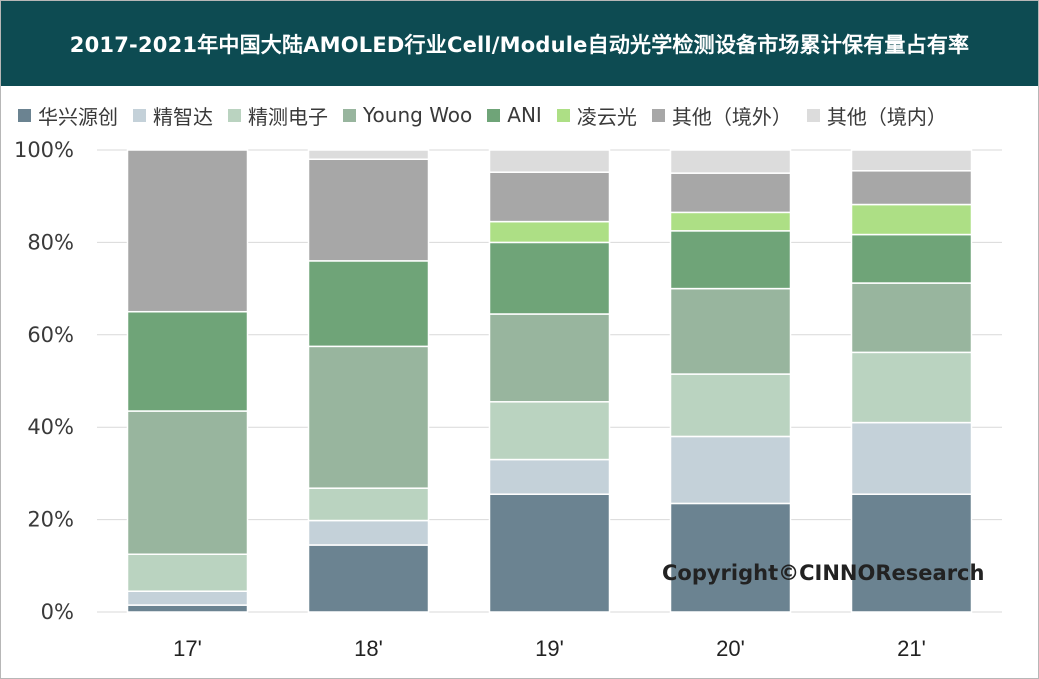 This screenshot has width=1039, height=679. I want to click on y-tick-label: 60%, so click(50, 335).